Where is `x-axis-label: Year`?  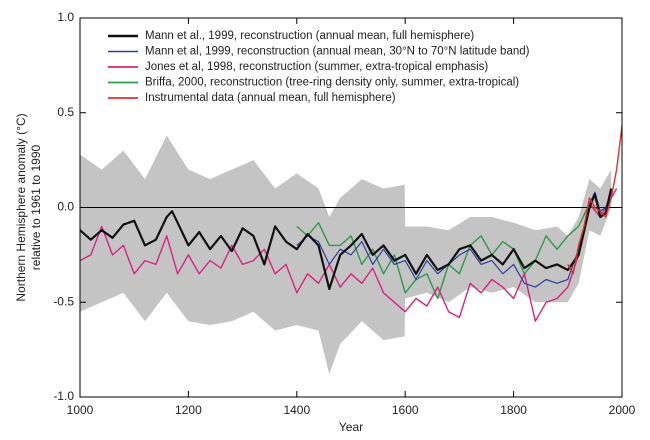 x-axis-label: Year is located at coordinates (351, 427).